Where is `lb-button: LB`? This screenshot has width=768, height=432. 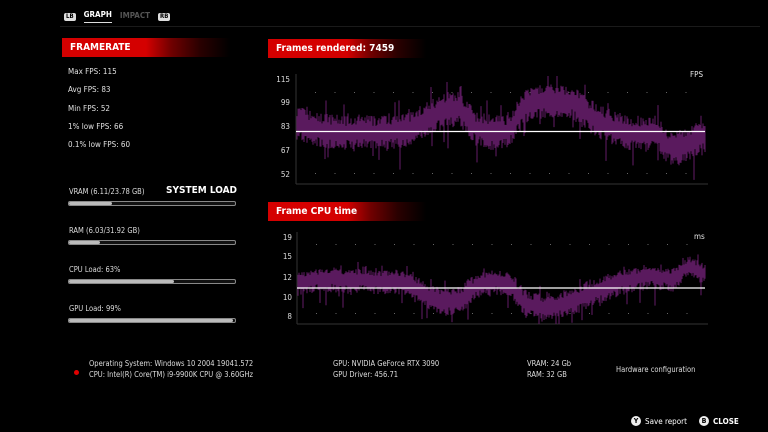
lb-button: LB is located at coordinates (70, 16).